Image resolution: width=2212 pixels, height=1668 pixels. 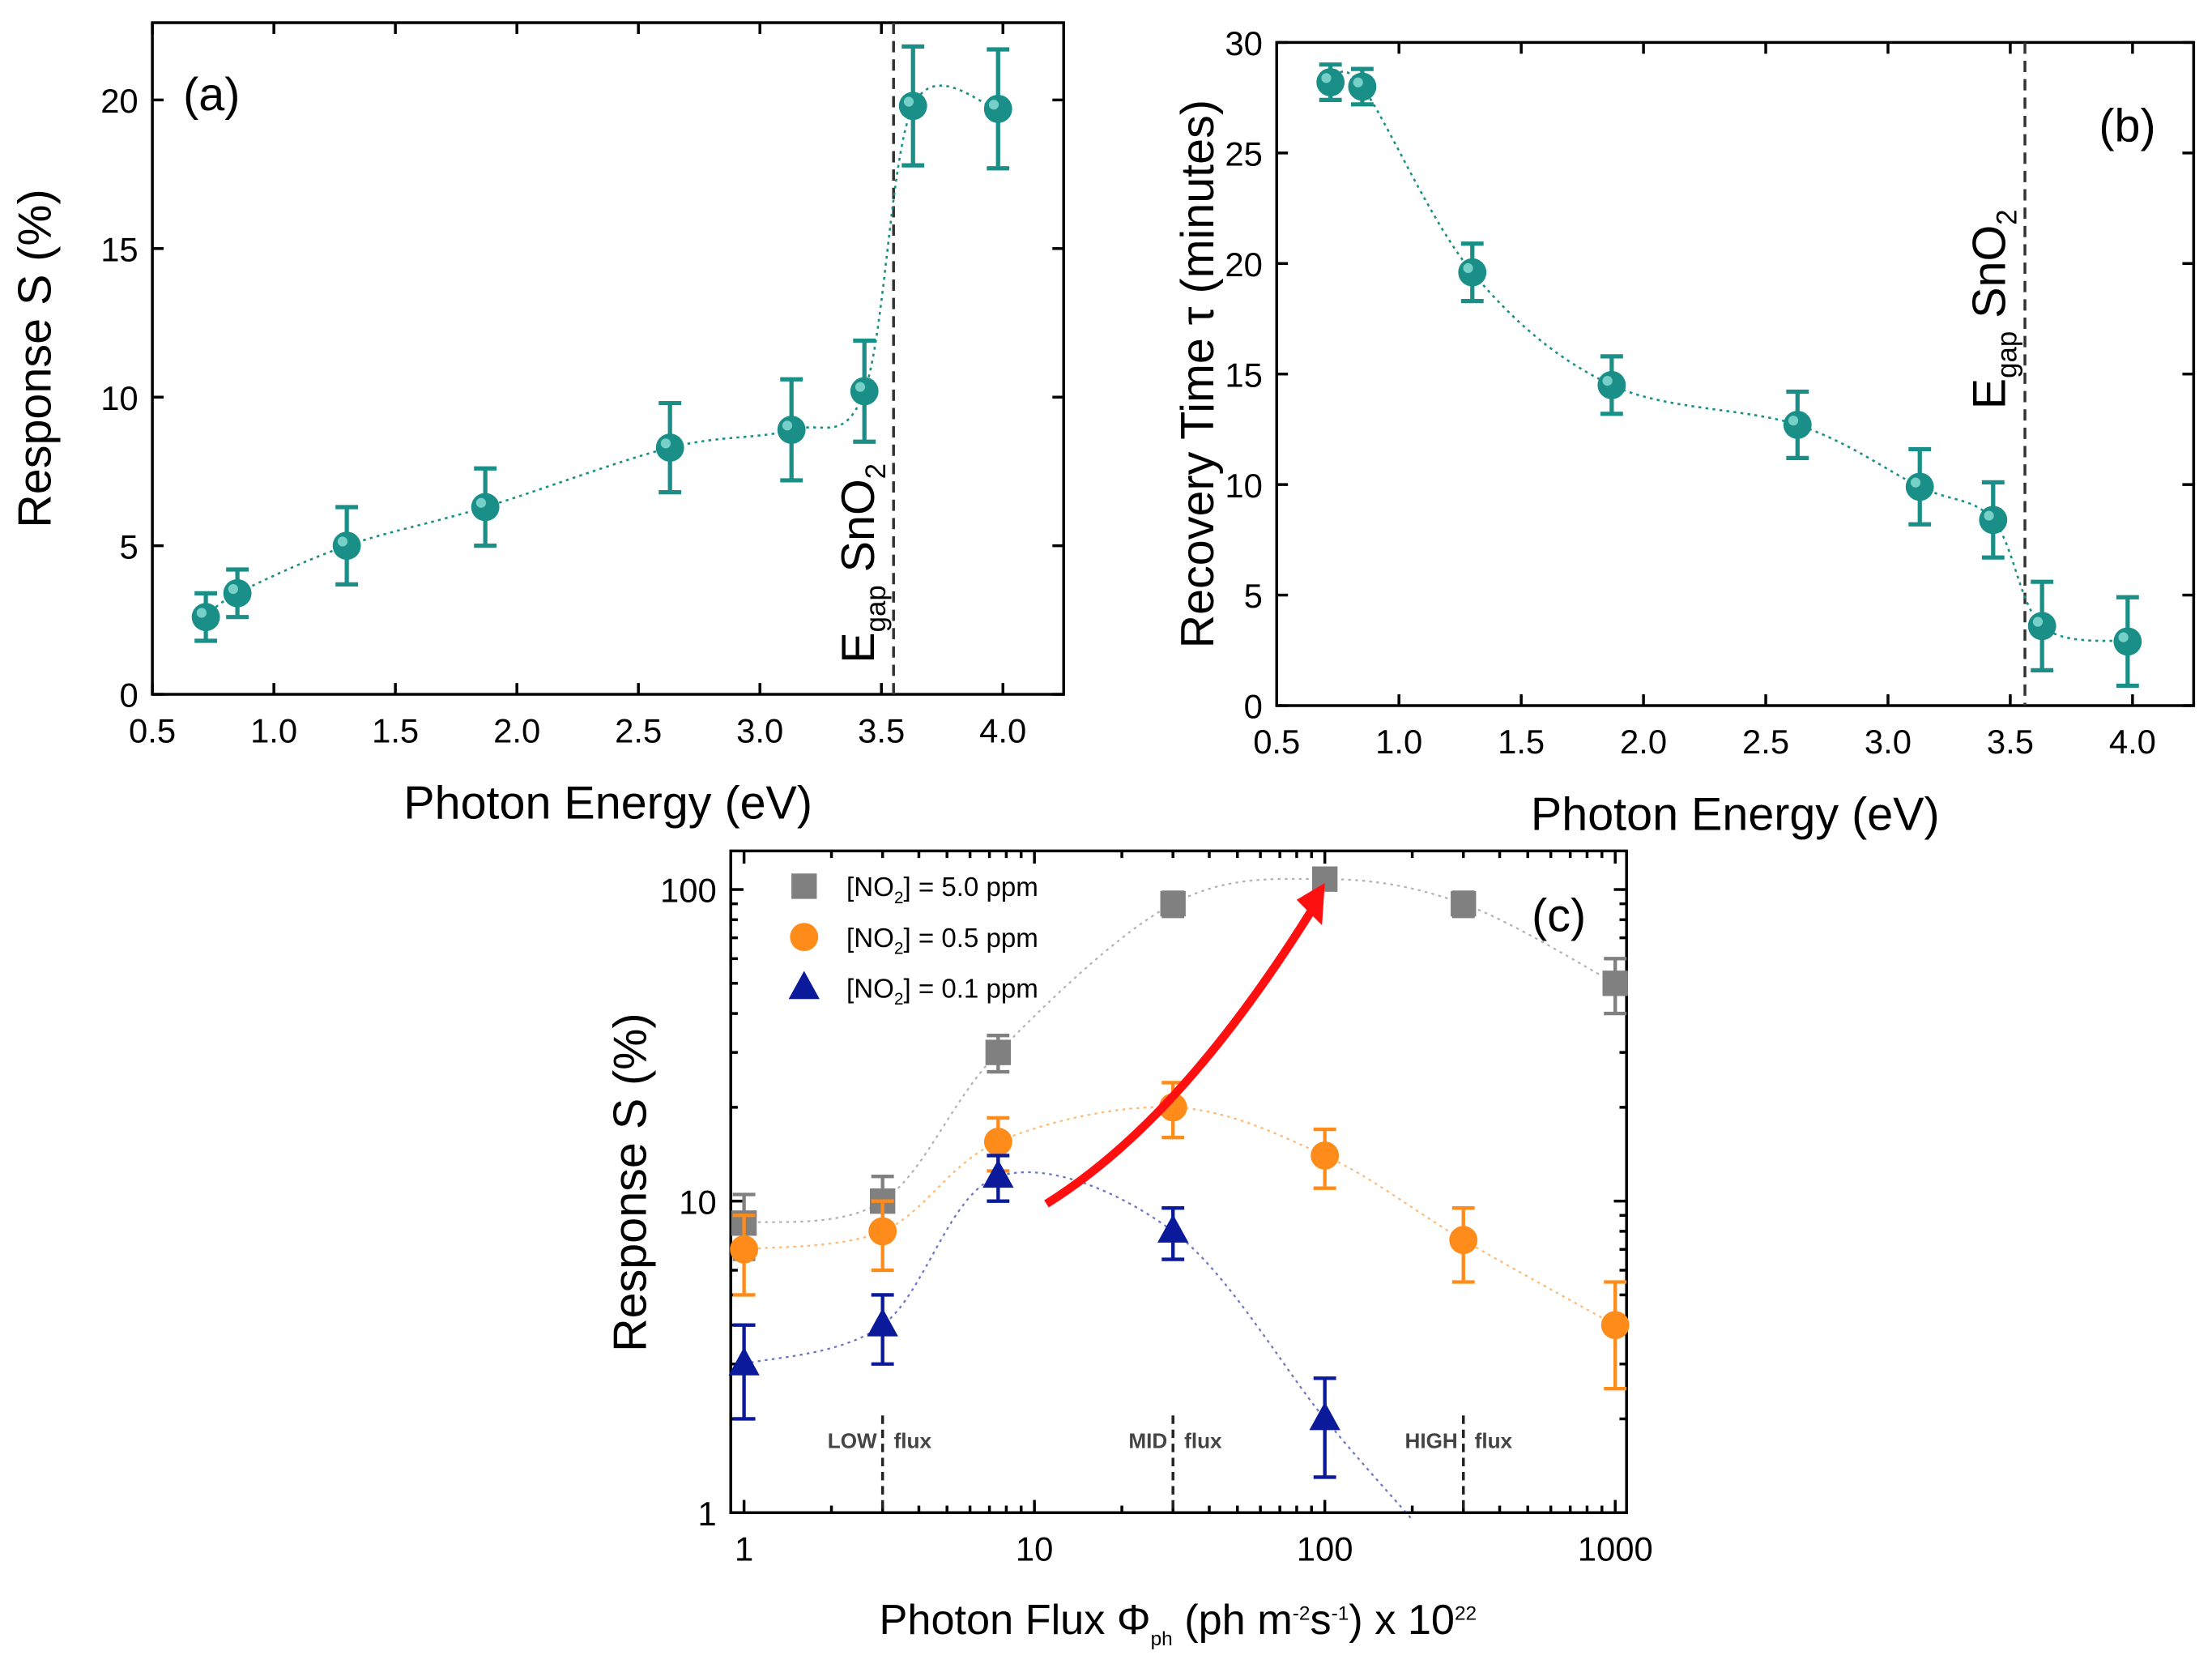 What do you see at coordinates (1310, 904) in the screenshot?
I see `arrow-head-icon` at bounding box center [1310, 904].